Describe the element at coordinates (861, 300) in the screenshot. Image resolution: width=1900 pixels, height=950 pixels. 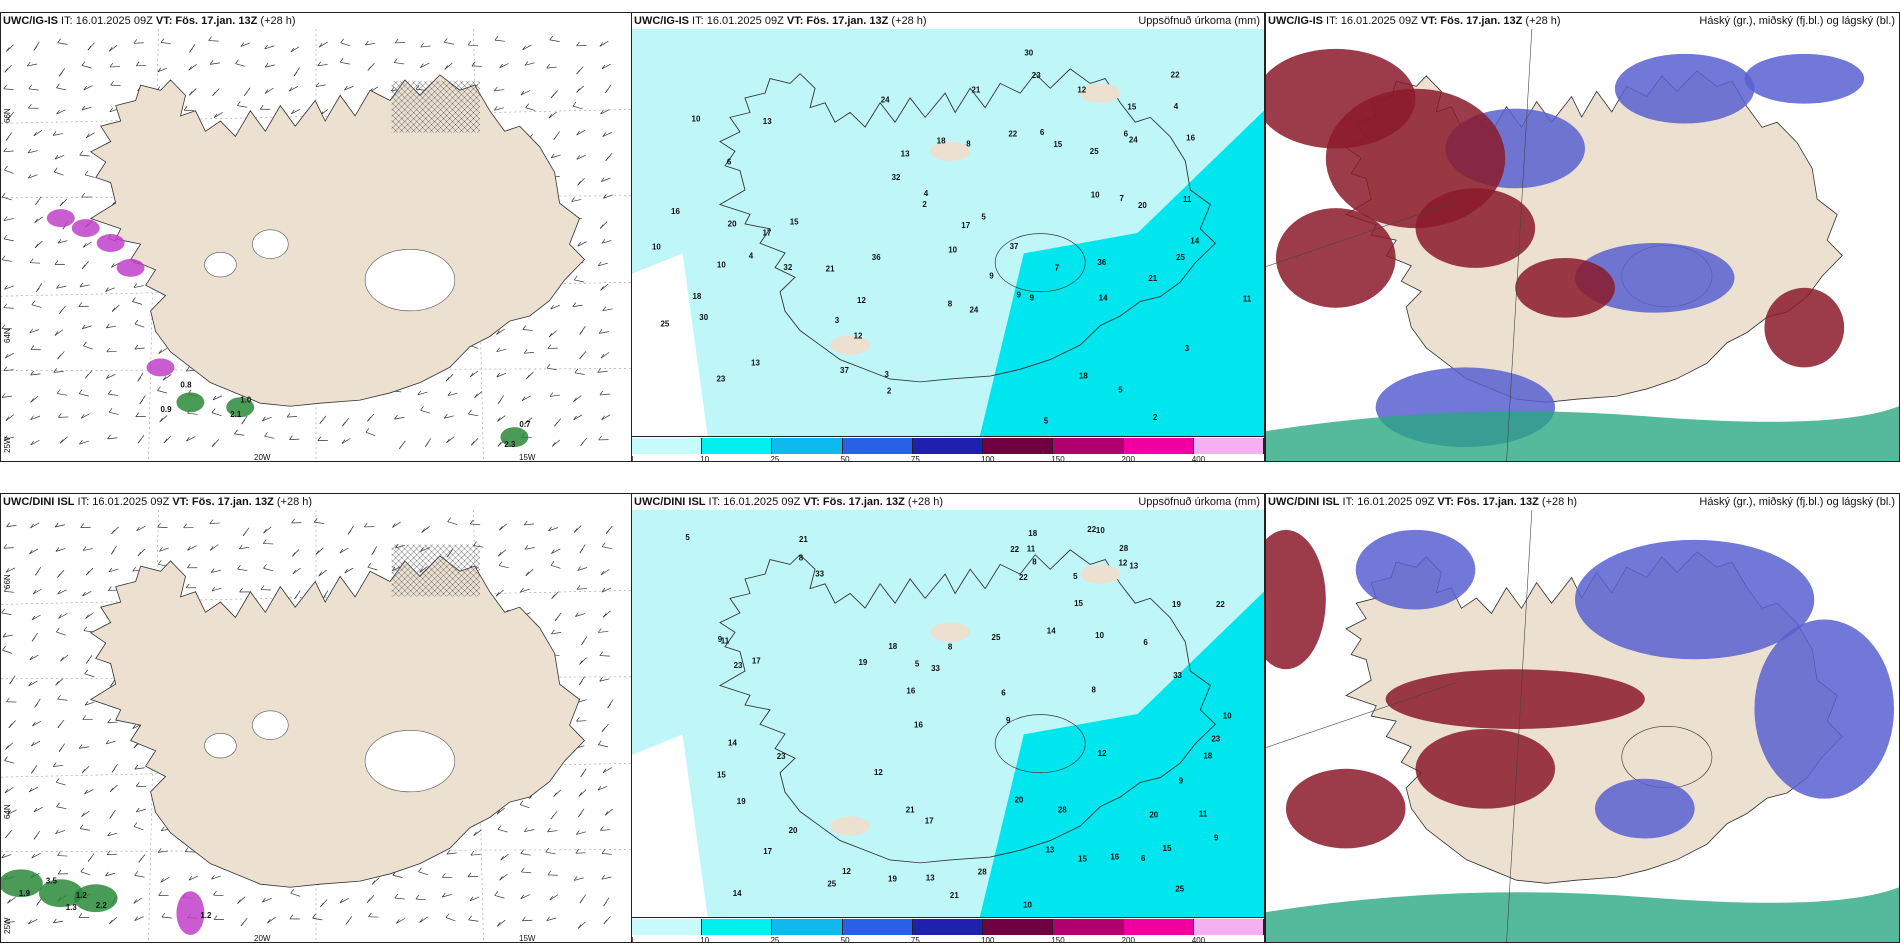
I see `precip-value-label: 12` at that location.